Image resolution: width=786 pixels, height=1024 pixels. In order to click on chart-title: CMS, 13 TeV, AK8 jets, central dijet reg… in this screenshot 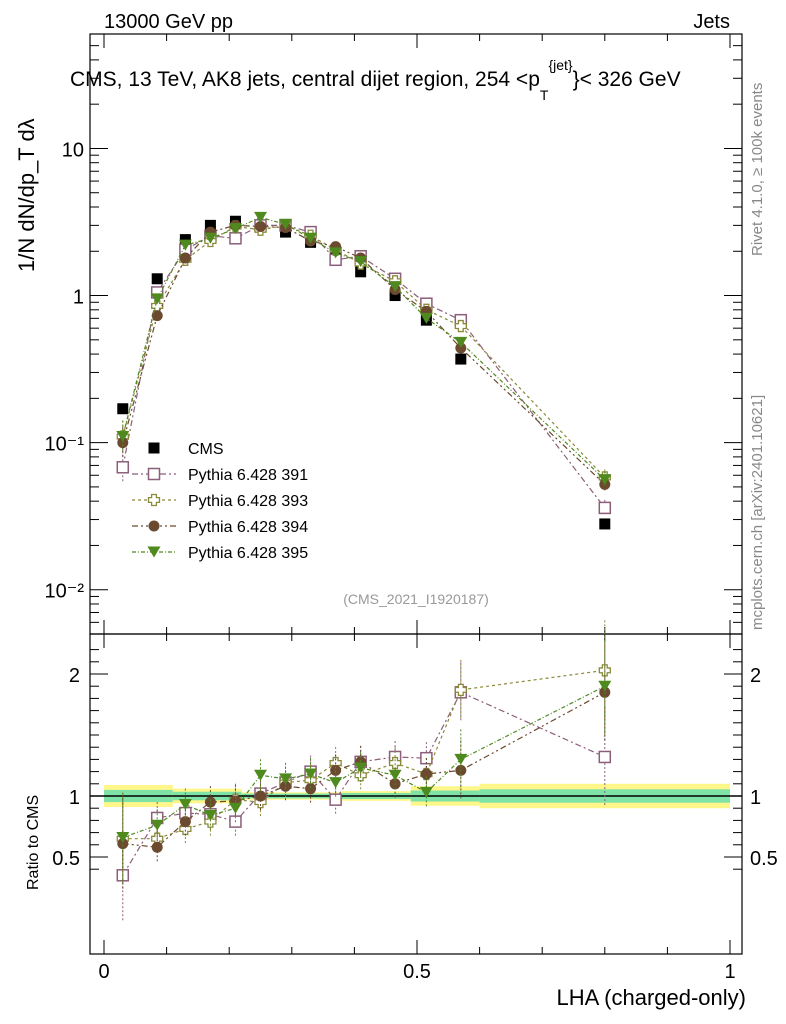, I will do `click(375, 80)`.